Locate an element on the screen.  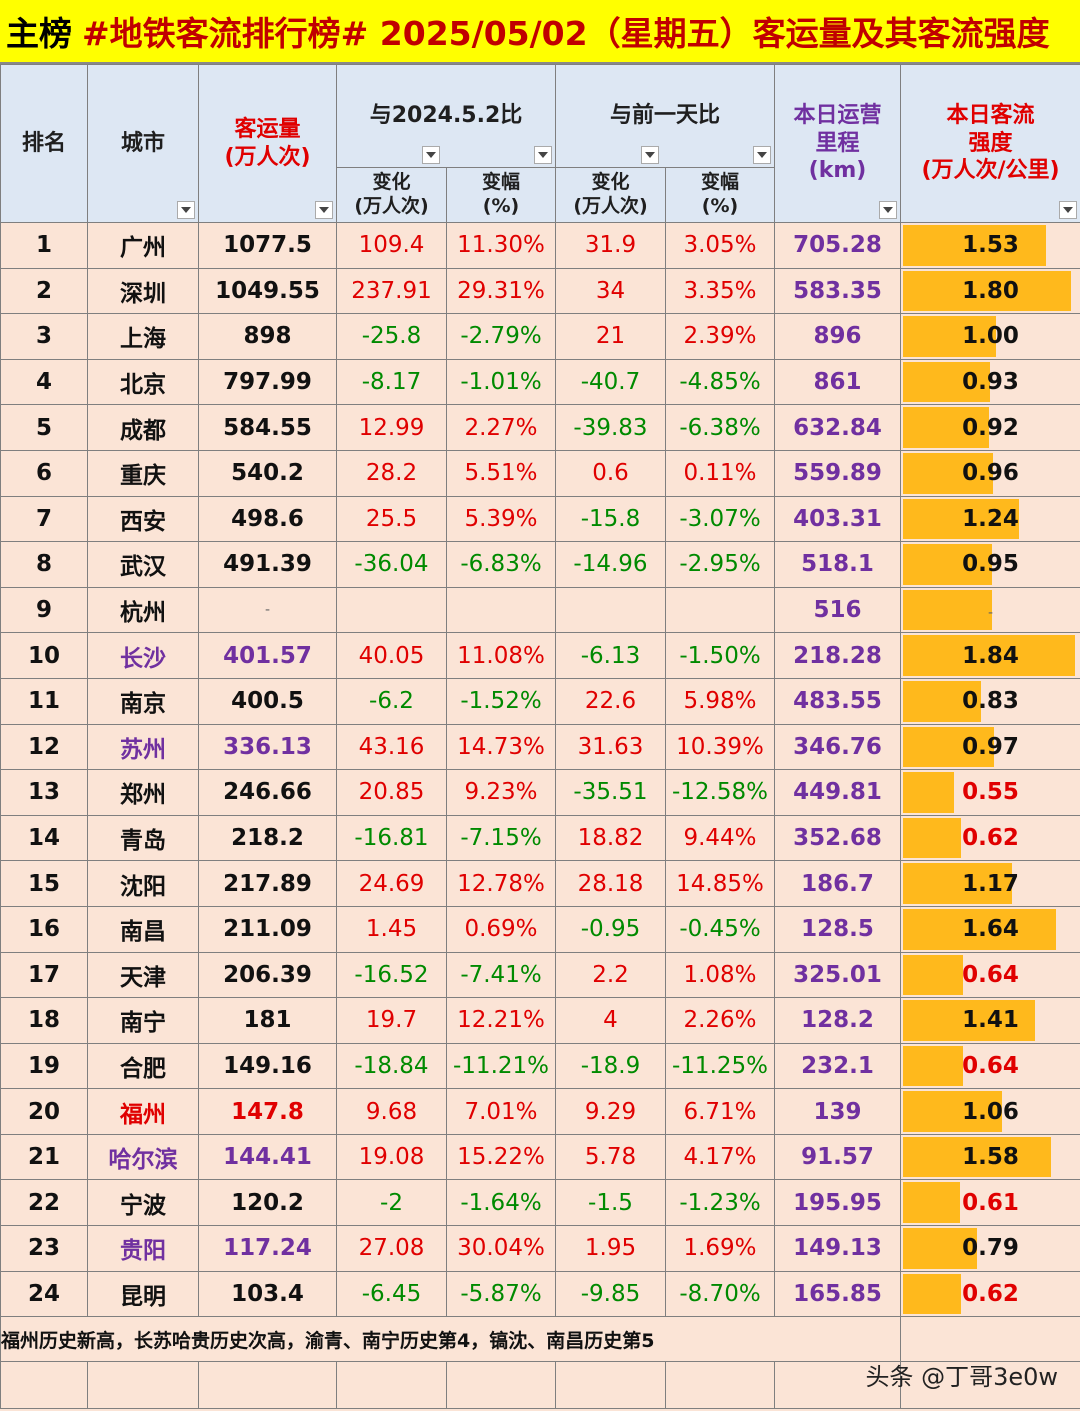
dod-pct-cell: 6.71% is located at coordinates (720, 1111).